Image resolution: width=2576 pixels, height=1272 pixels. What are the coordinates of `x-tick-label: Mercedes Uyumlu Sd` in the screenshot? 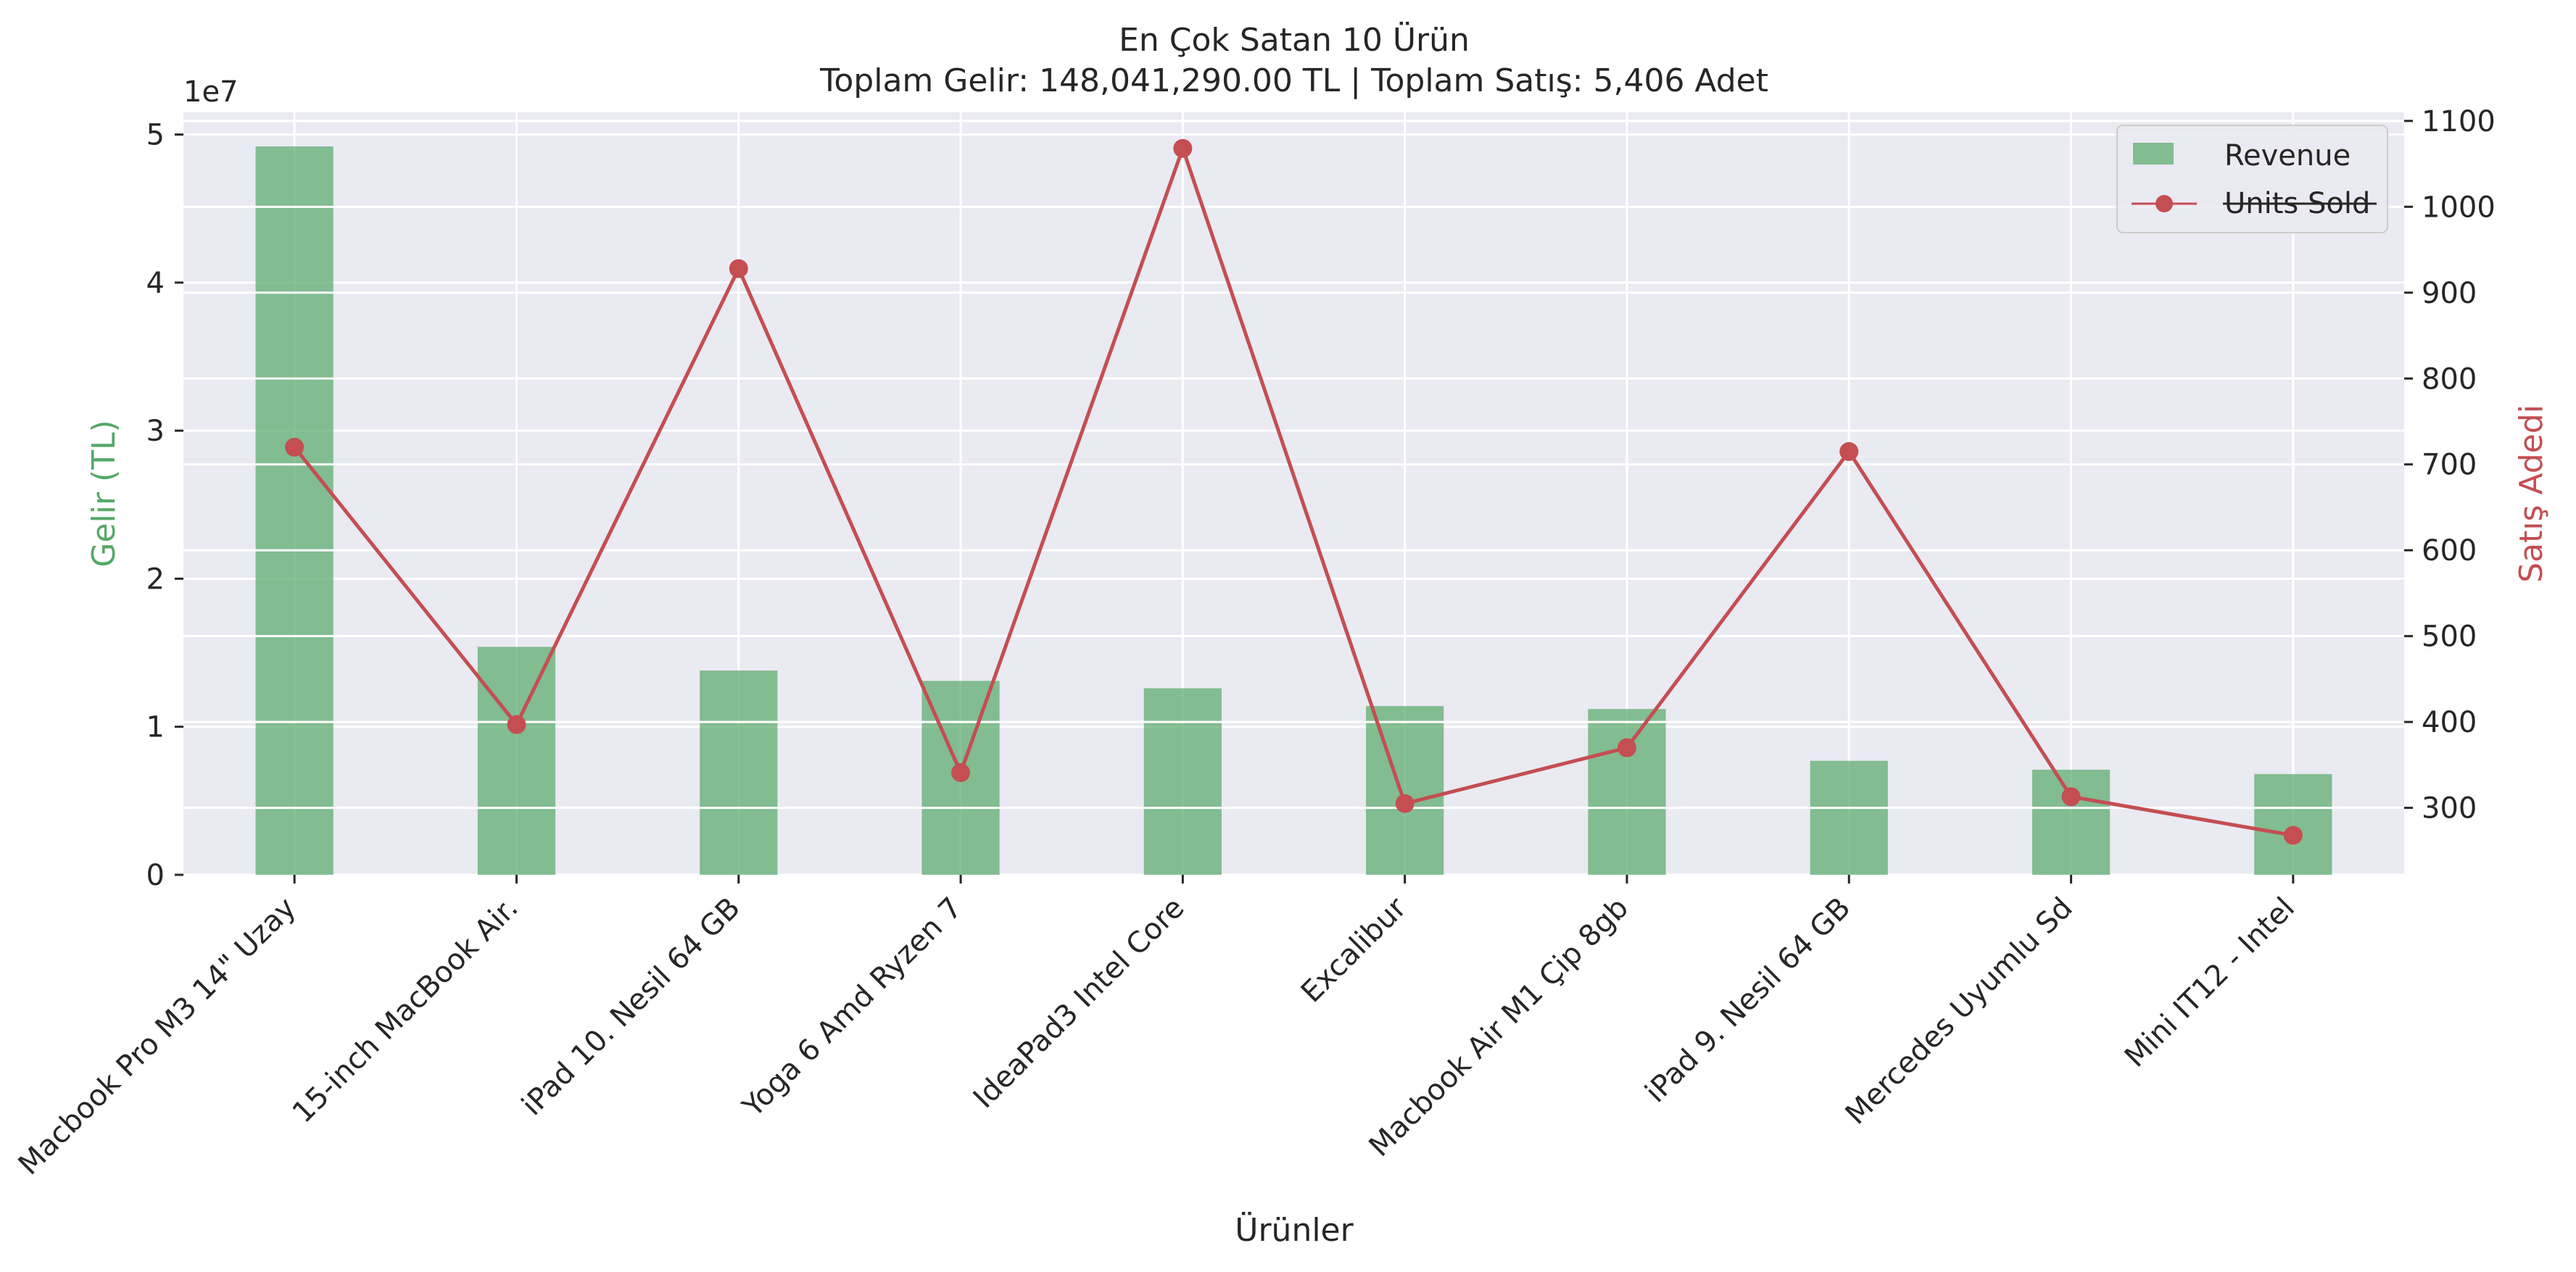 It's located at (1959, 1011).